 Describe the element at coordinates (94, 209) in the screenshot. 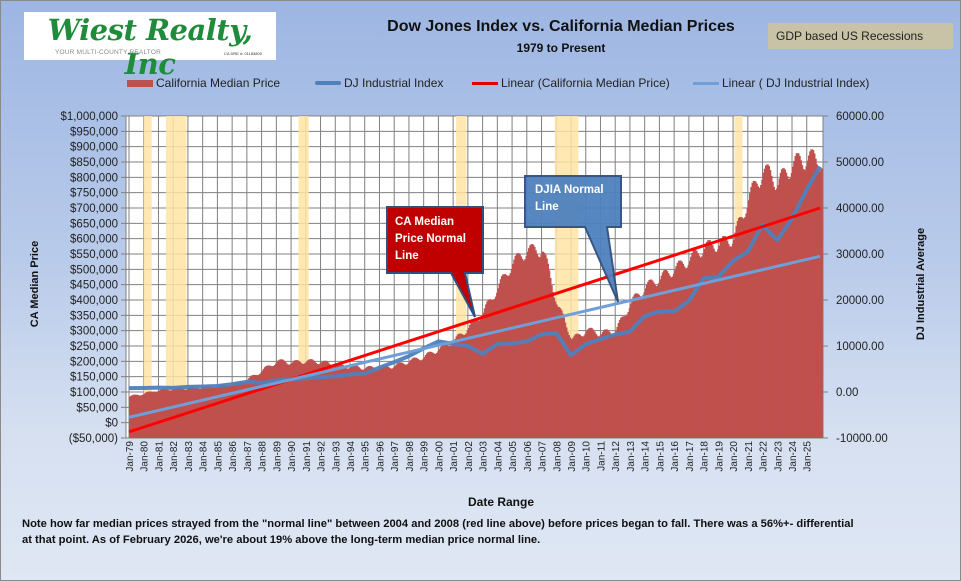

I see `y-tick-label: $700,000` at that location.